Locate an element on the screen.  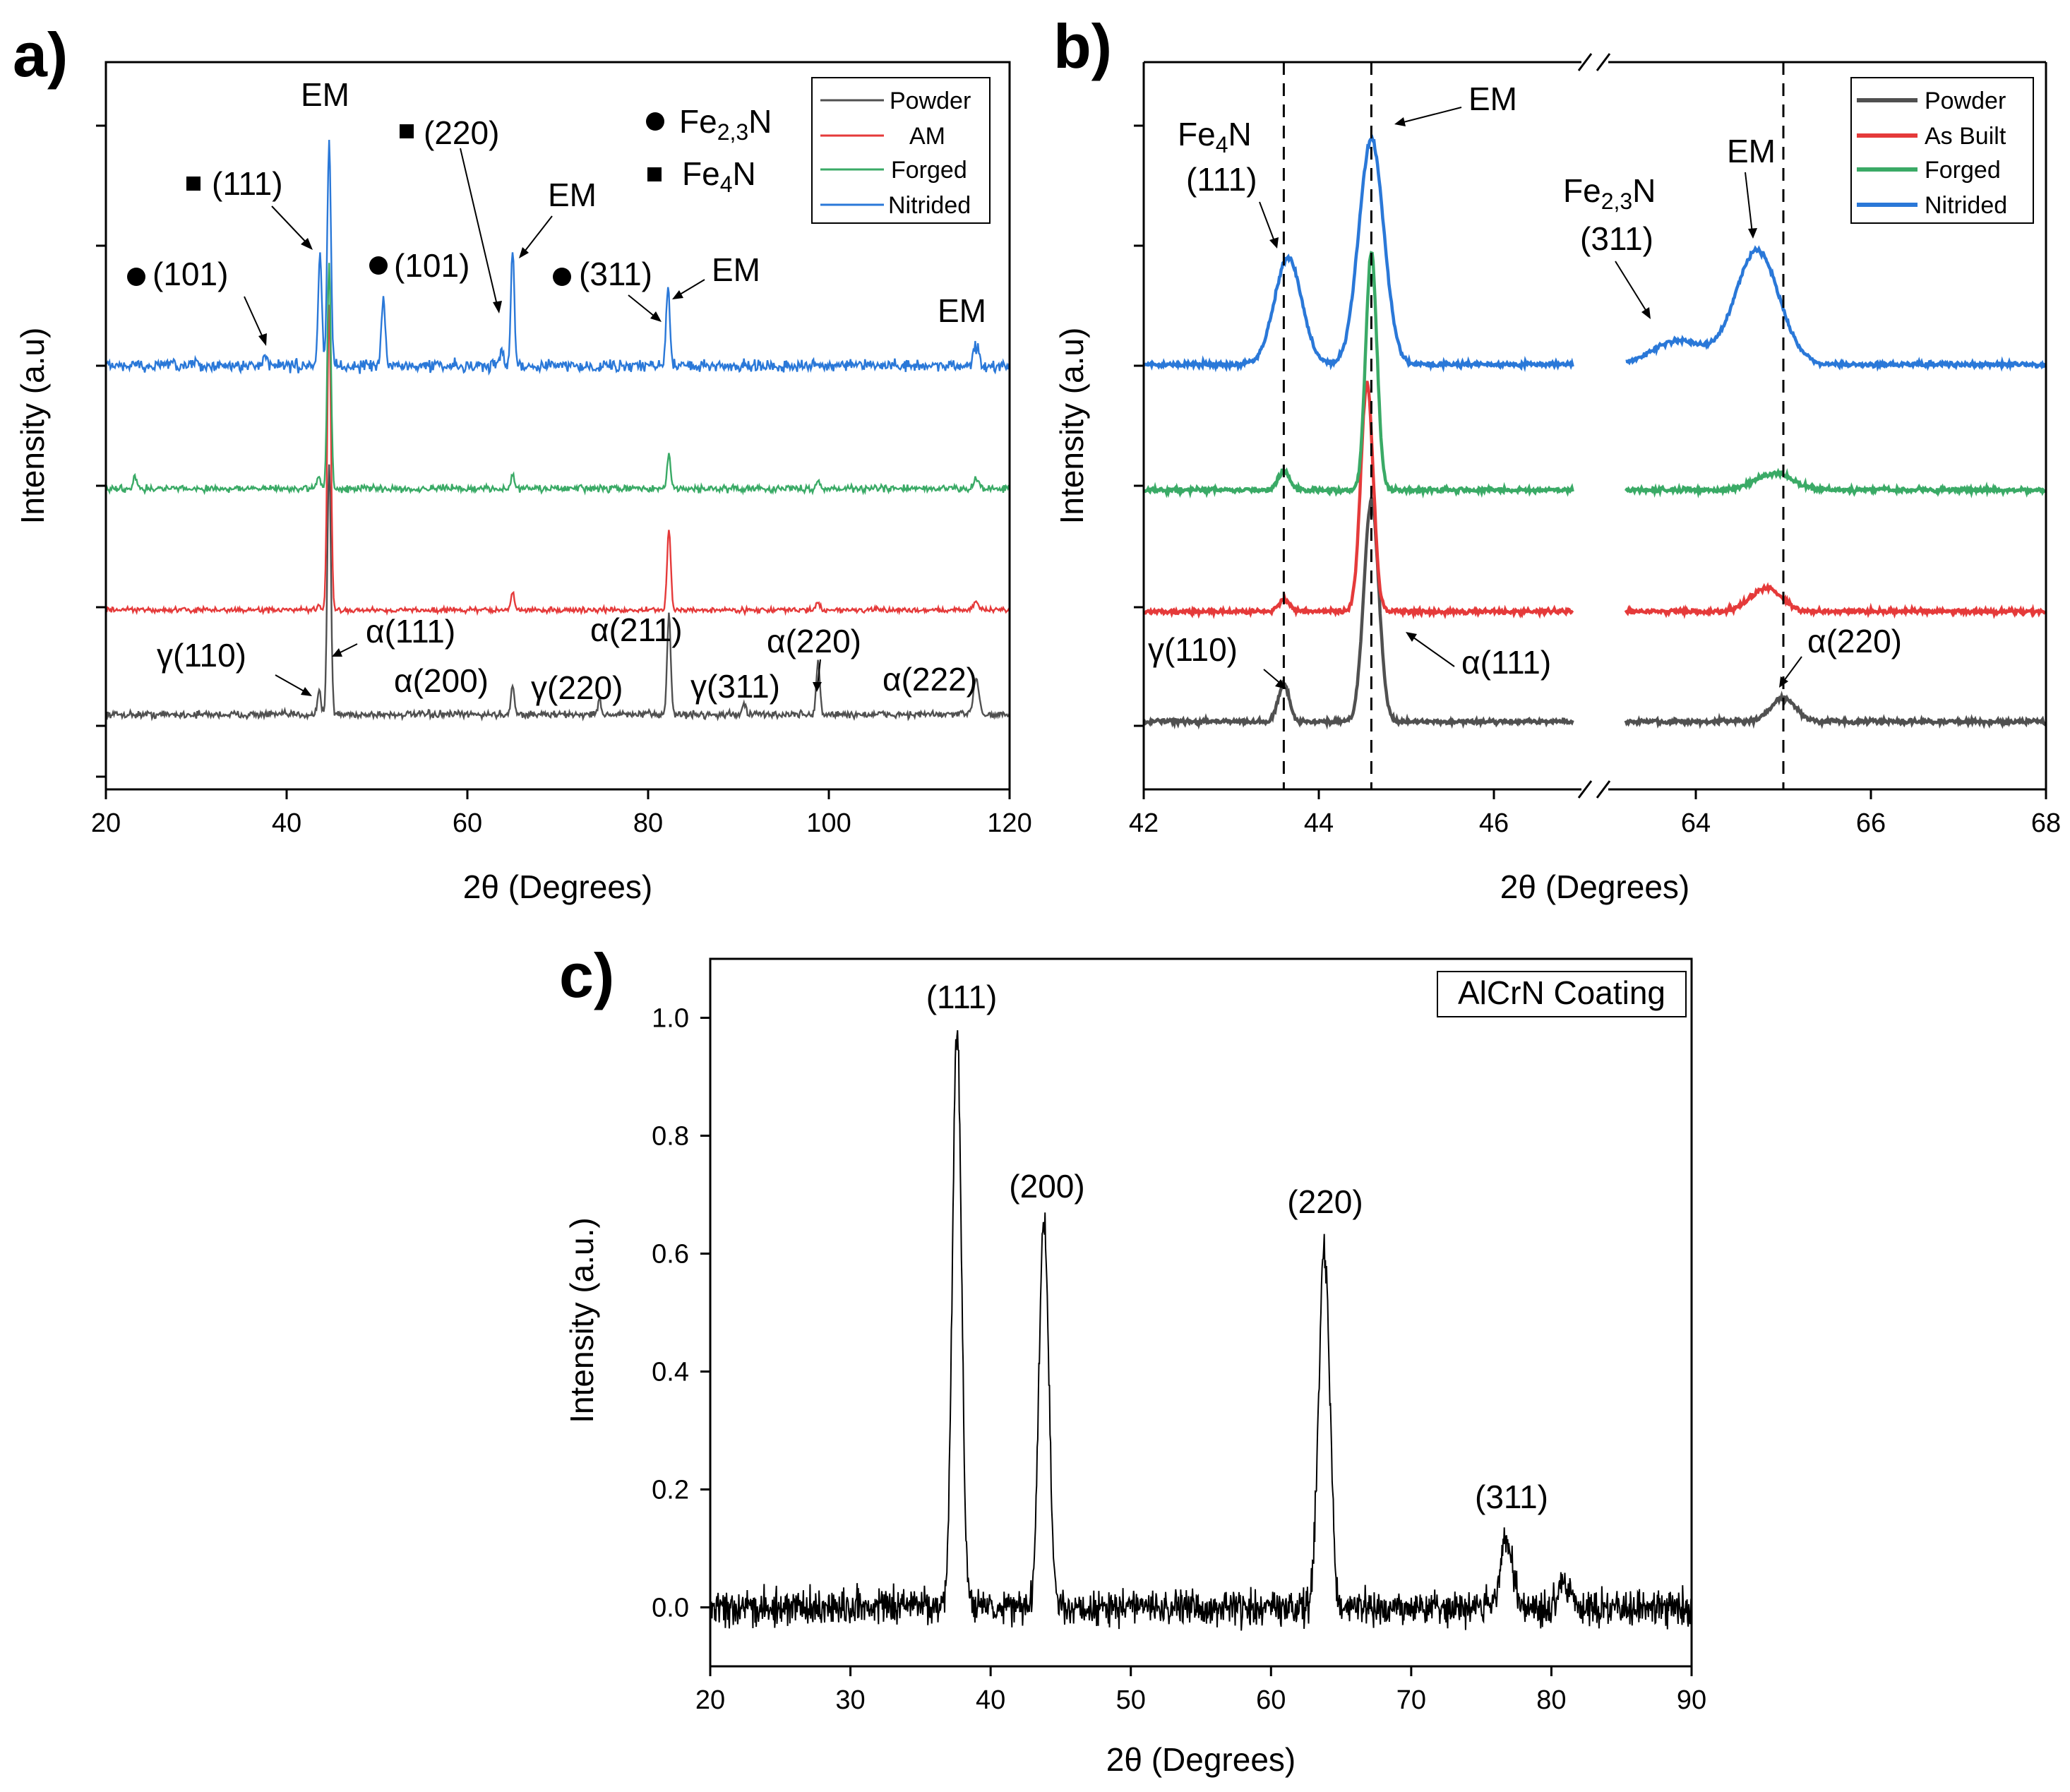
panel-b-a220: α(220) is located at coordinates (1854, 641).